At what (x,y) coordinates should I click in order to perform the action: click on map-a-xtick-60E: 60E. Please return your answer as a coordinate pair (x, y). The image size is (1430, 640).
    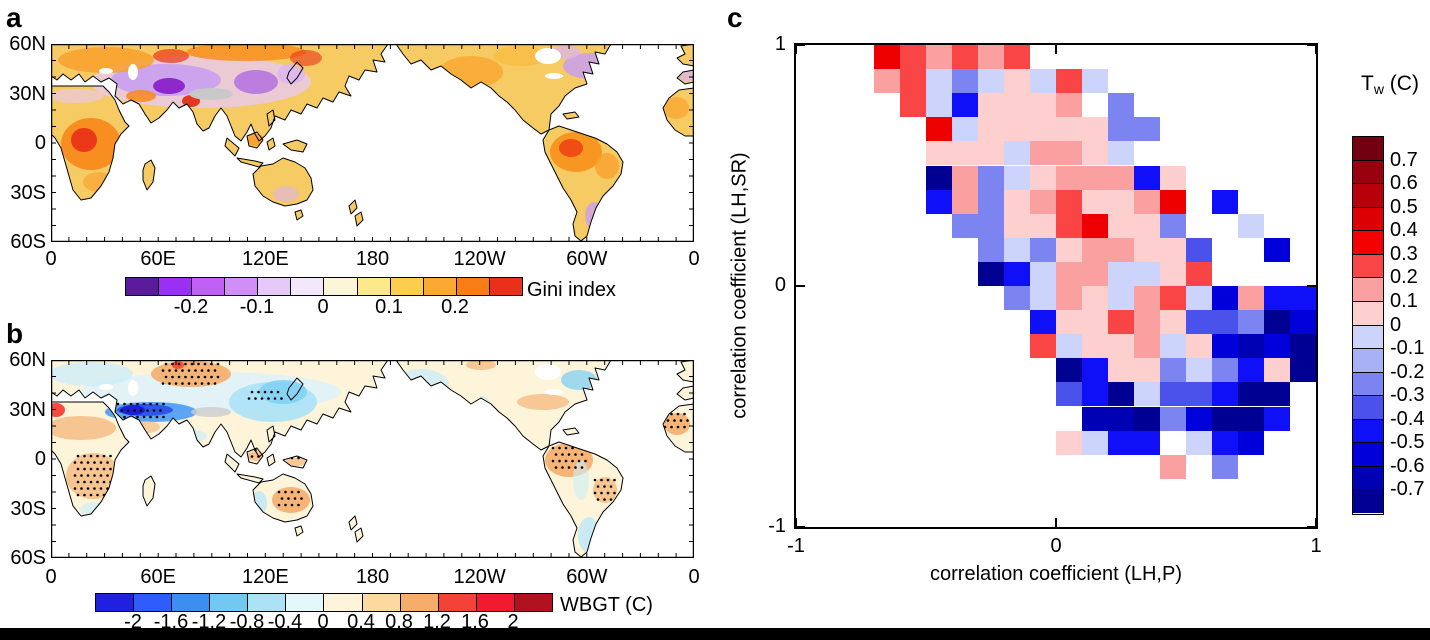
    Looking at the image, I should click on (158, 259).